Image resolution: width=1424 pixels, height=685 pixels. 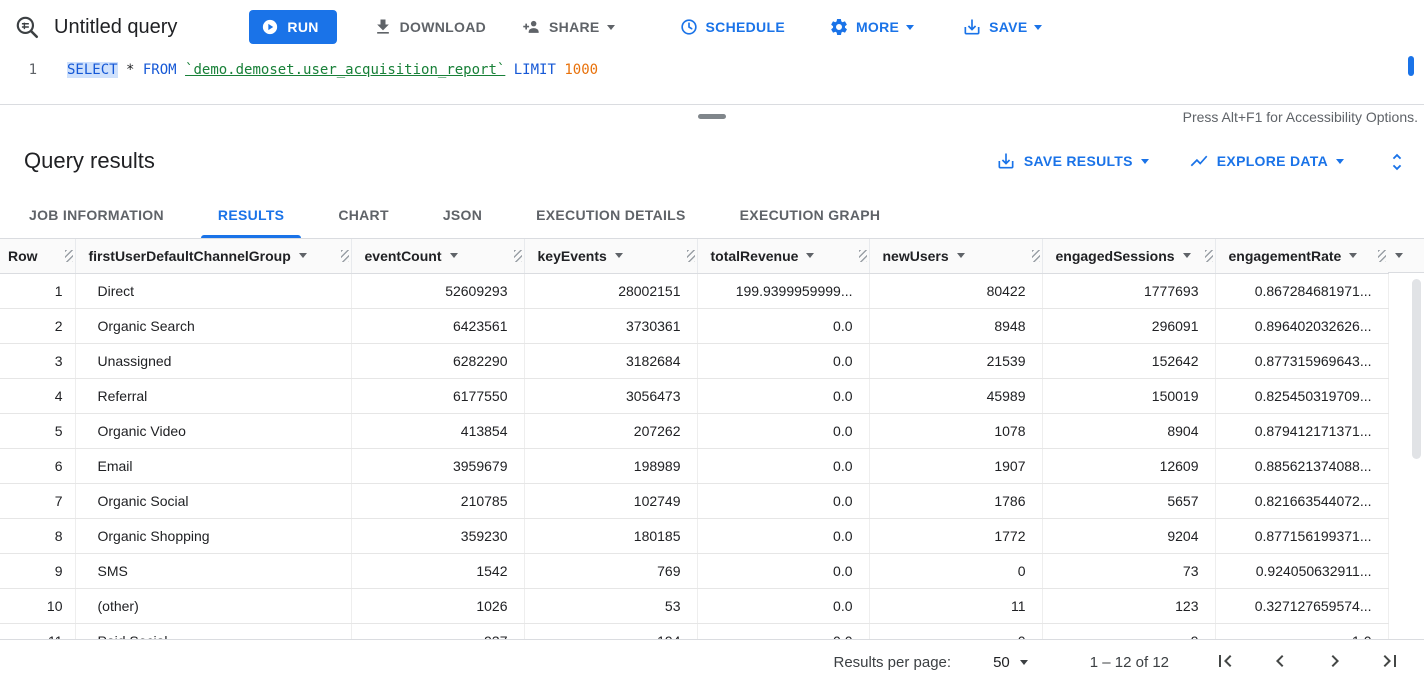 What do you see at coordinates (1396, 161) in the screenshot?
I see `expand-collapse-results-button` at bounding box center [1396, 161].